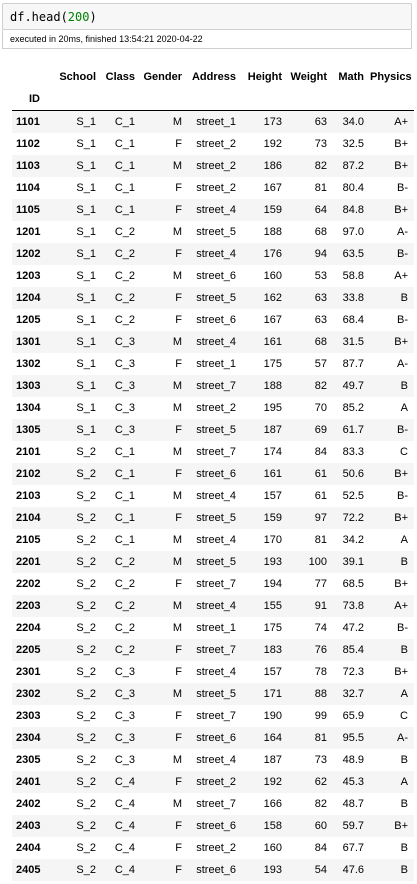 Image resolution: width=417 pixels, height=884 pixels. Describe the element at coordinates (272, 254) in the screenshot. I see `cell-height: 176` at that location.